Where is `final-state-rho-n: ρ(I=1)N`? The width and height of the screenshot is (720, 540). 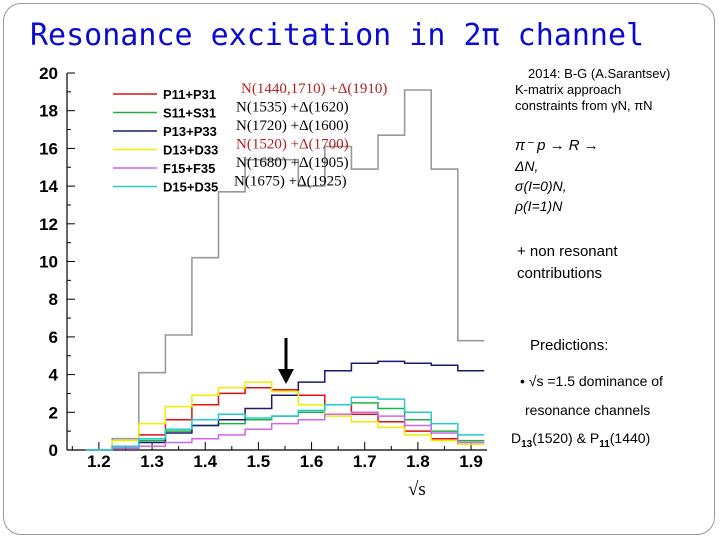
final-state-rho-n: ρ(I=1)N is located at coordinates (539, 206).